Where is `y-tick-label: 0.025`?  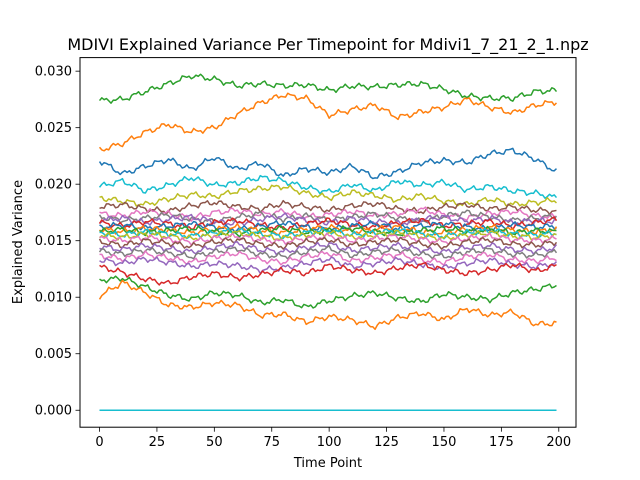 y-tick-label: 0.025 is located at coordinates (53, 128).